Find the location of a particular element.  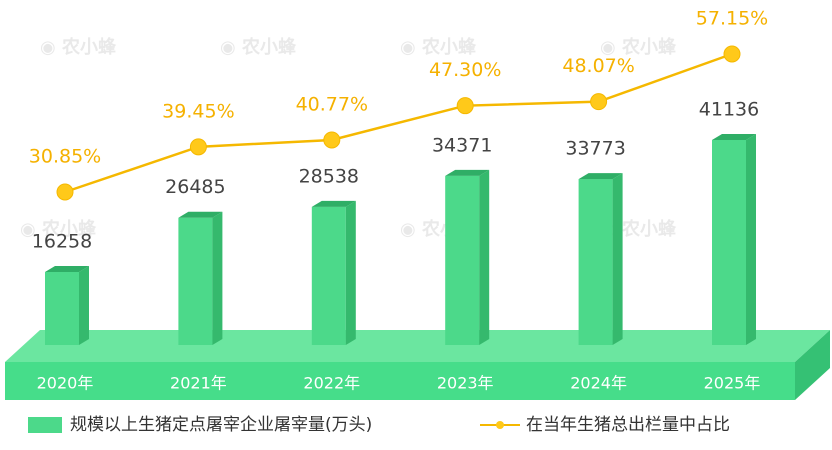

platform-top is located at coordinates (417, 346).